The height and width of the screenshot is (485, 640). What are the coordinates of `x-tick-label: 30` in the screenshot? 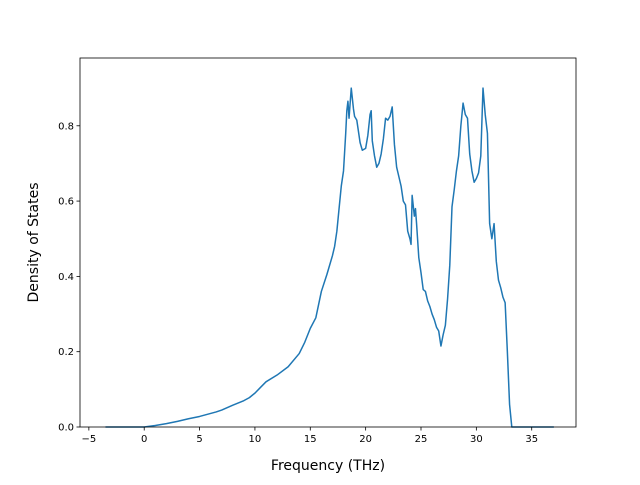 It's located at (476, 439).